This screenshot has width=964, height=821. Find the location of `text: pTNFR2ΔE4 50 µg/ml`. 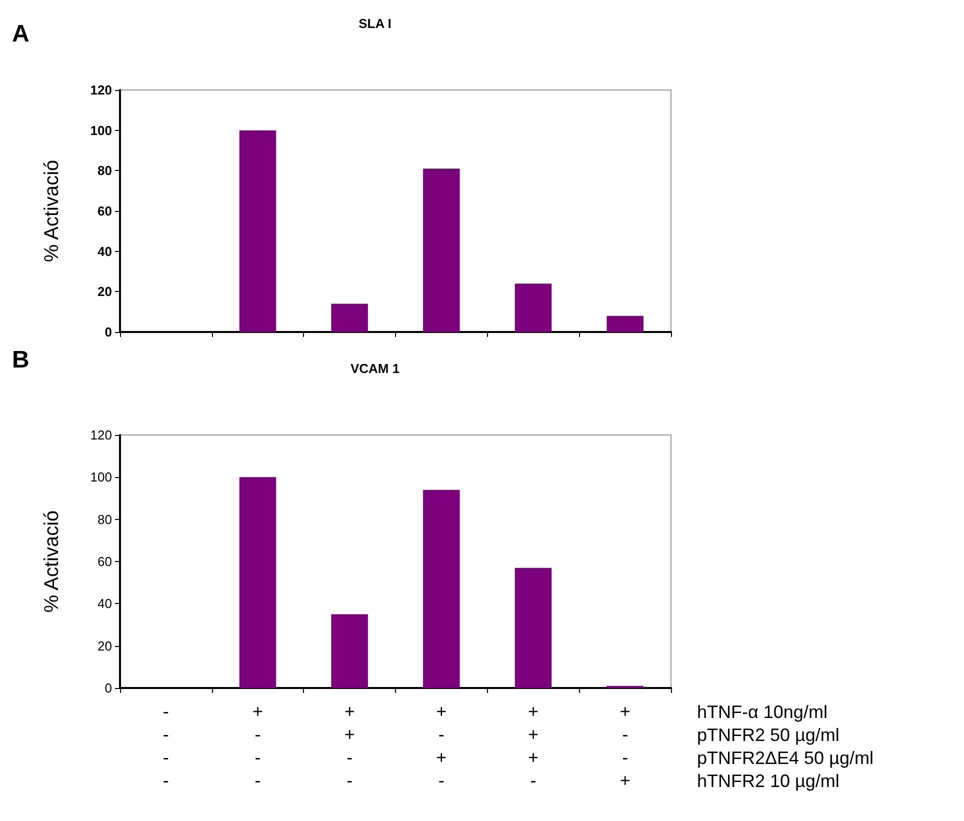

text: pTNFR2ΔE4 50 µg/ml is located at coordinates (785, 758).